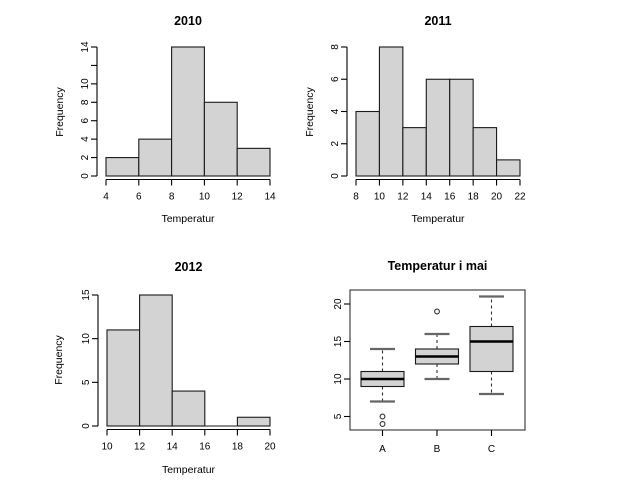  What do you see at coordinates (520, 197) in the screenshot?
I see `x-tick-label: 22` at bounding box center [520, 197].